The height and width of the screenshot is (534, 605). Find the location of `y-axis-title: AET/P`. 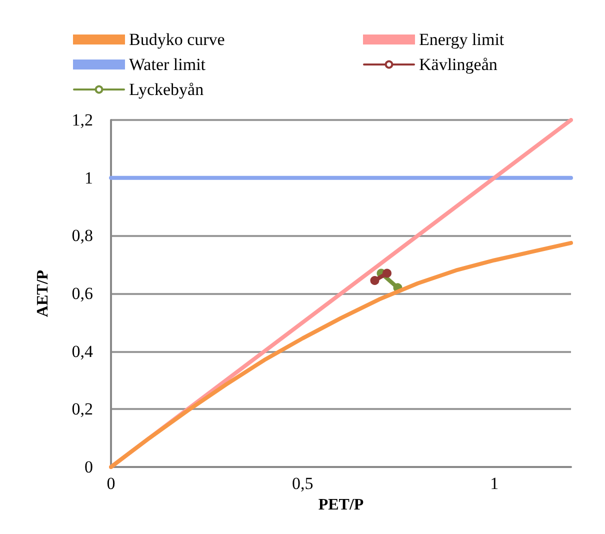

y-axis-title: AET/P is located at coordinates (43, 294).